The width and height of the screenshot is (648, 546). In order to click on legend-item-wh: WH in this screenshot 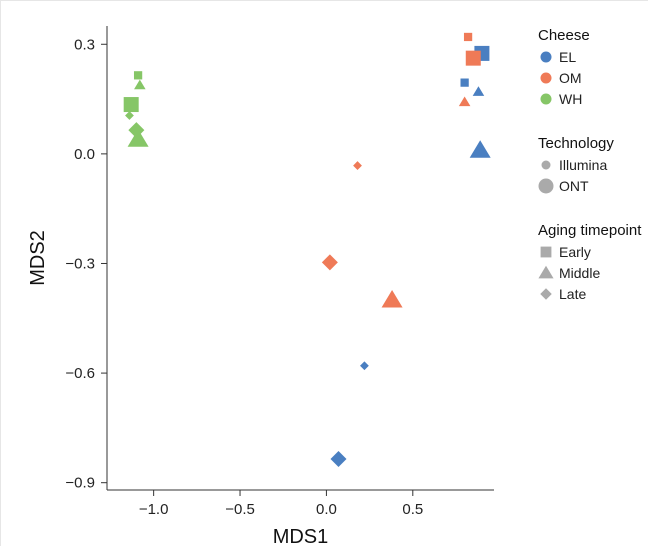, I will do `click(570, 99)`.